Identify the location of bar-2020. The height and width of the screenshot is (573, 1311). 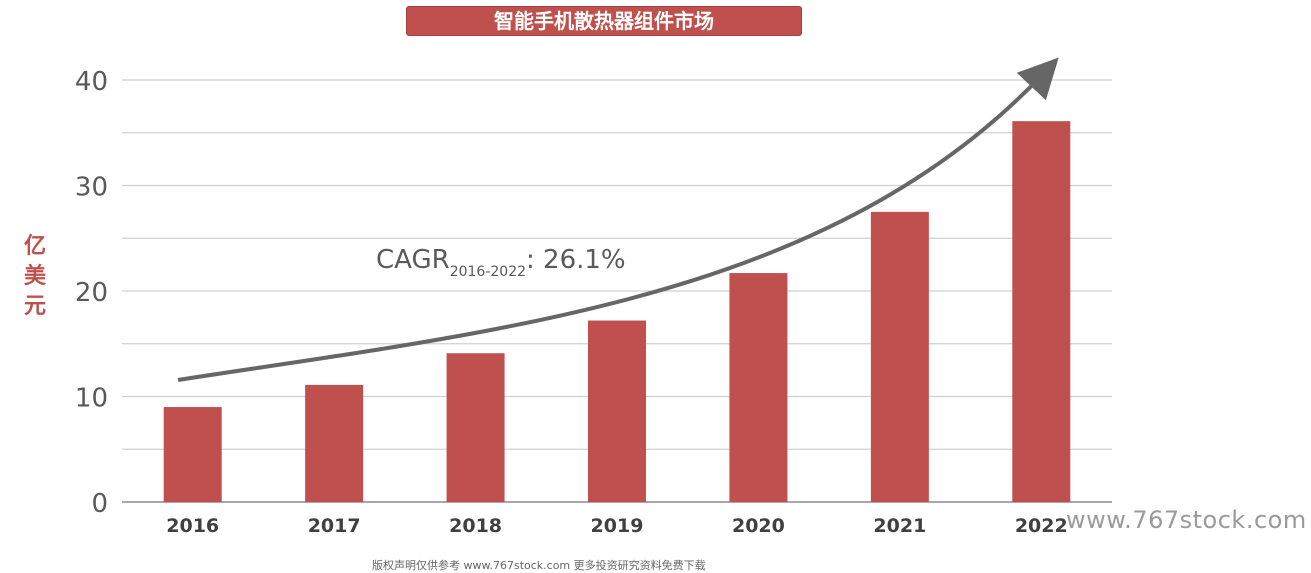
(758, 387).